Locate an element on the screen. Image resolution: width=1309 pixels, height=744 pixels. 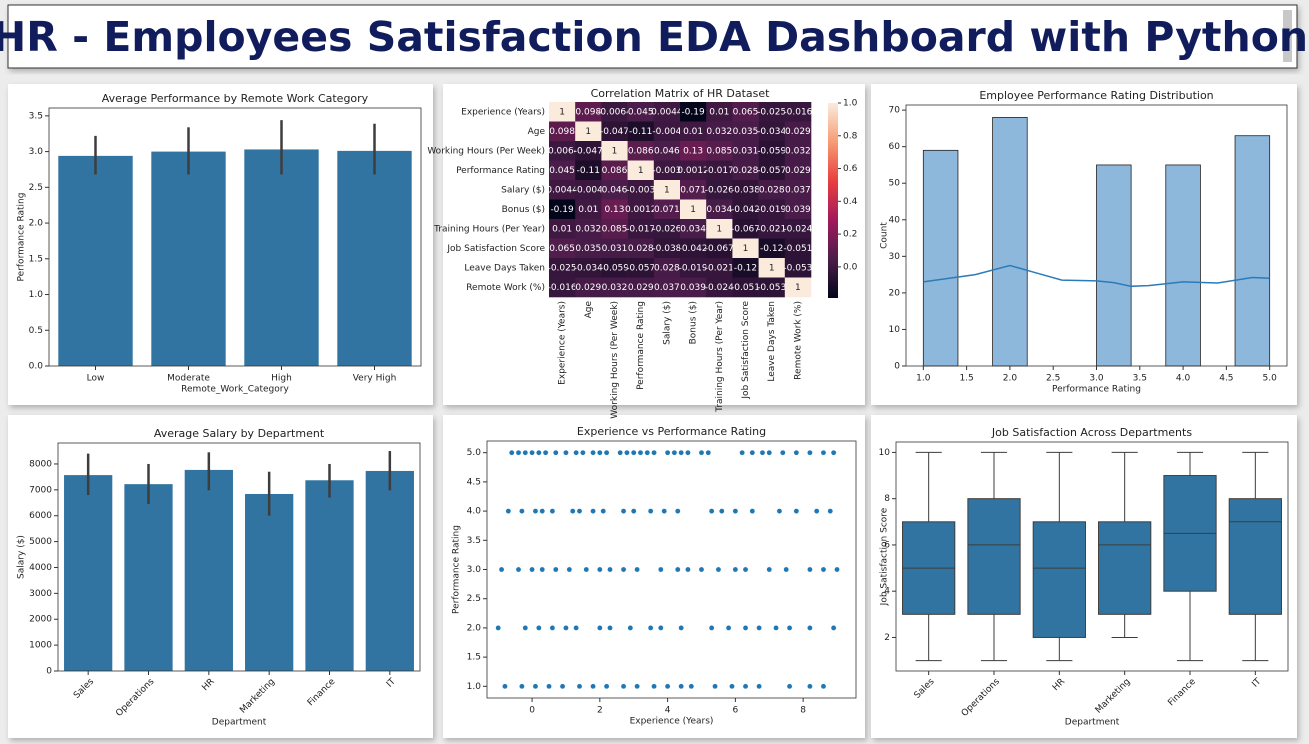
cell-label: 0.01 is located at coordinates (562, 229).